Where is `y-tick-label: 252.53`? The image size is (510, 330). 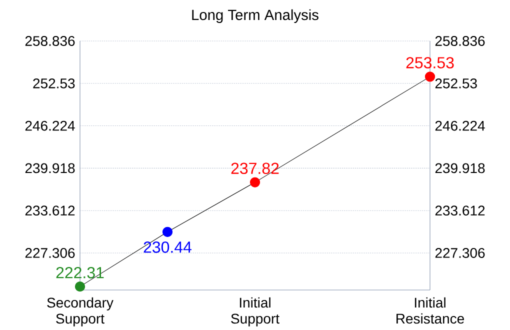 y-tick-label: 252.53 is located at coordinates (54, 83).